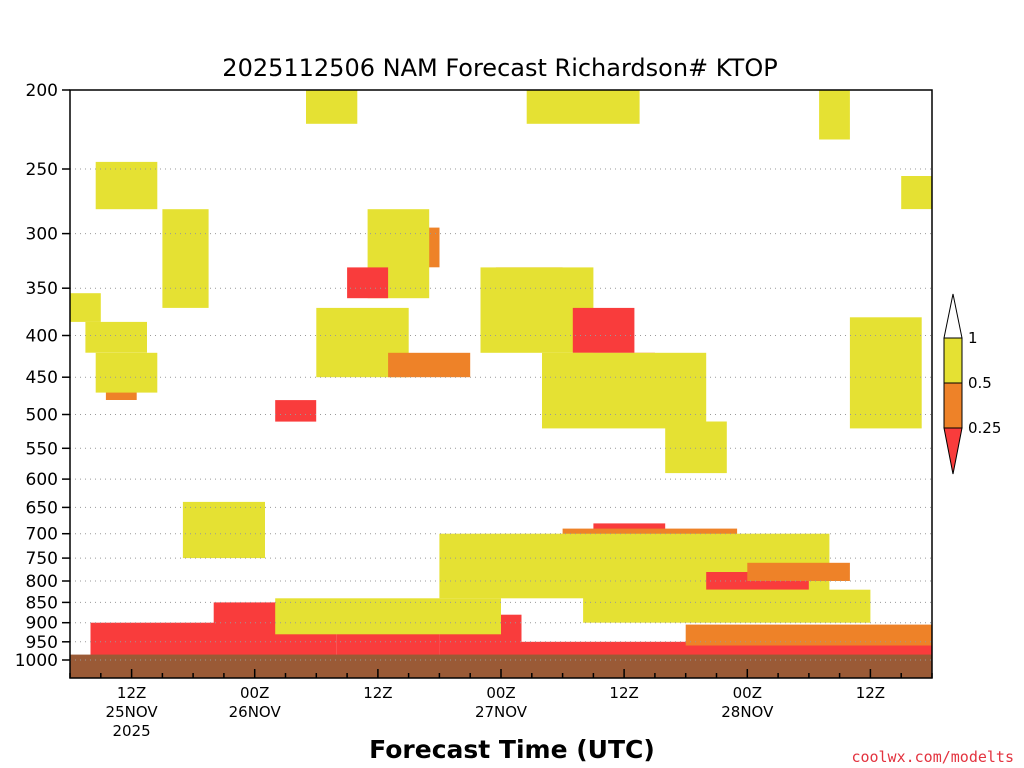 The height and width of the screenshot is (768, 1024). Describe the element at coordinates (42, 643) in the screenshot. I see `y-tick-label-950: 950` at that location.